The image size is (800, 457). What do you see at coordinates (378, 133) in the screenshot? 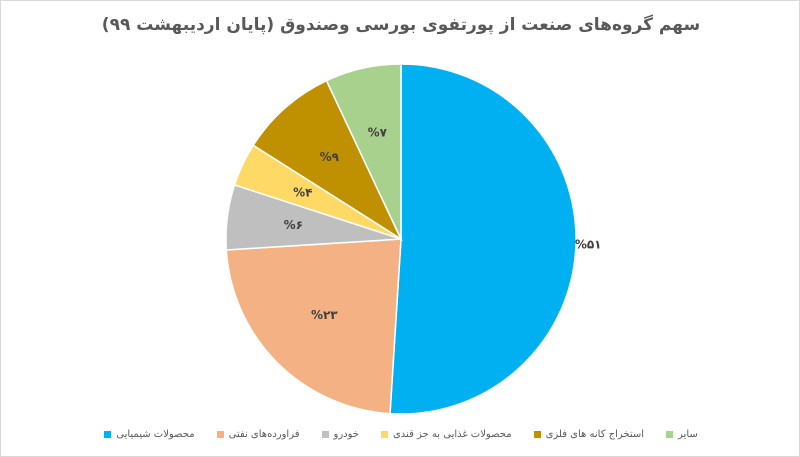
I see `data-label: %۷` at bounding box center [378, 133].